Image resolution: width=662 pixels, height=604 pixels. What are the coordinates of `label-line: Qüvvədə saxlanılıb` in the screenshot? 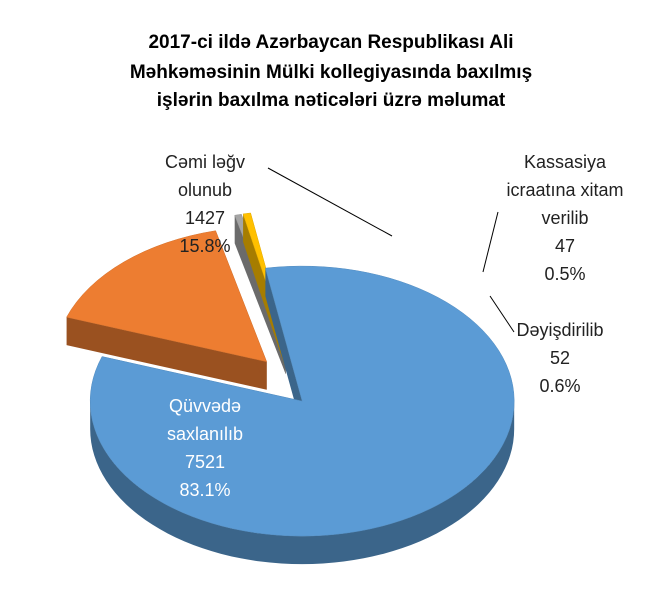 It's located at (205, 420).